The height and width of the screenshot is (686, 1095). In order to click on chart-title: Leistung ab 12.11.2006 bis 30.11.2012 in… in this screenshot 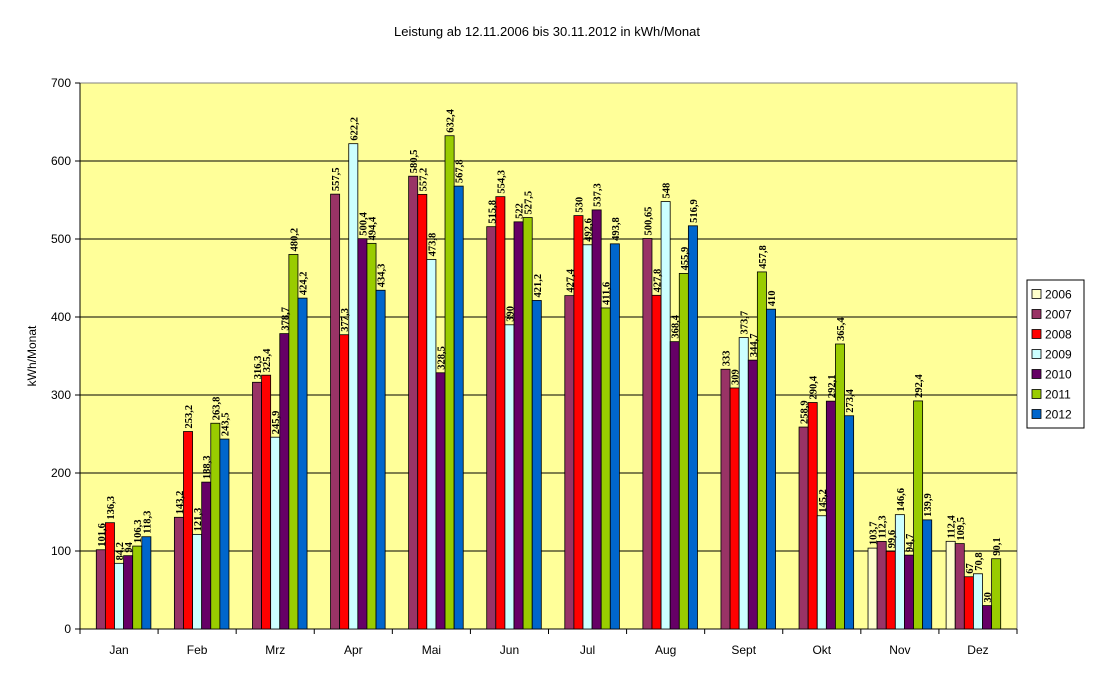, I will do `click(547, 31)`.